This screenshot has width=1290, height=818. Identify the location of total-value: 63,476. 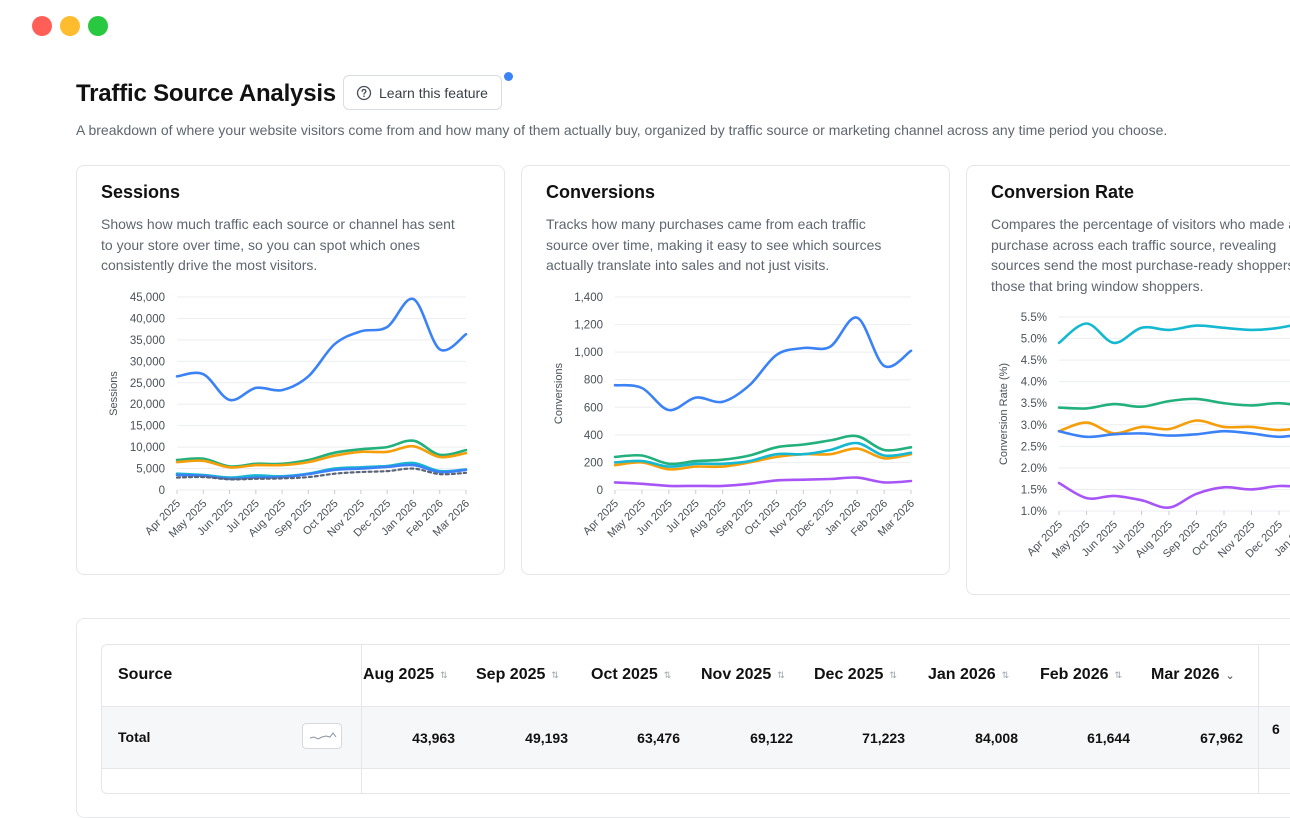
(658, 738).